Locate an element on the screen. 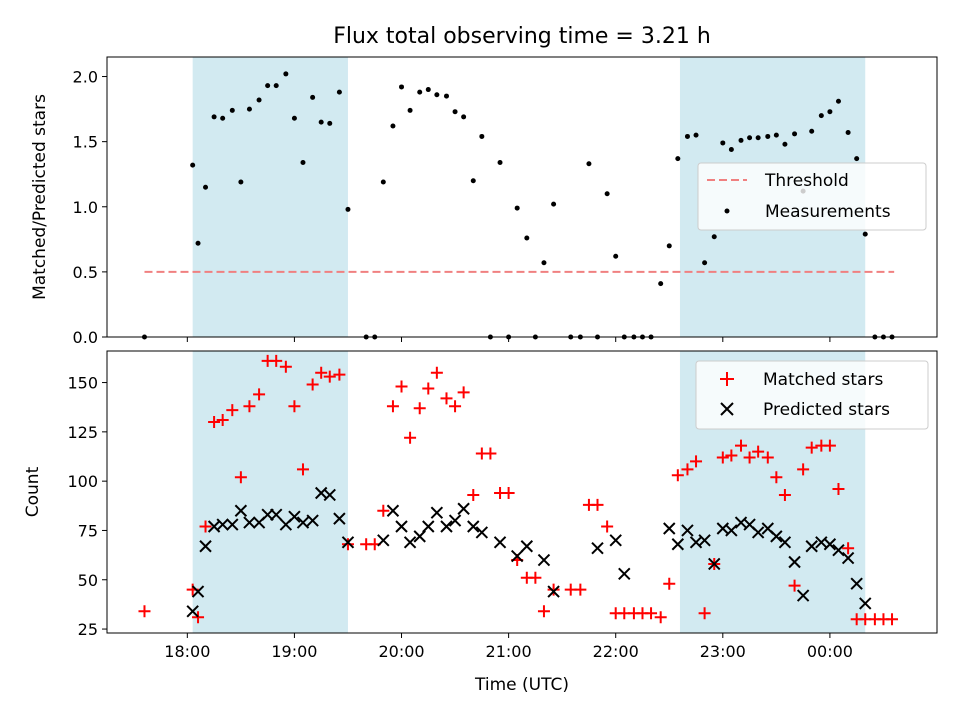 This screenshot has width=960, height=720. x-tick-label: 21:00 is located at coordinates (509, 651).